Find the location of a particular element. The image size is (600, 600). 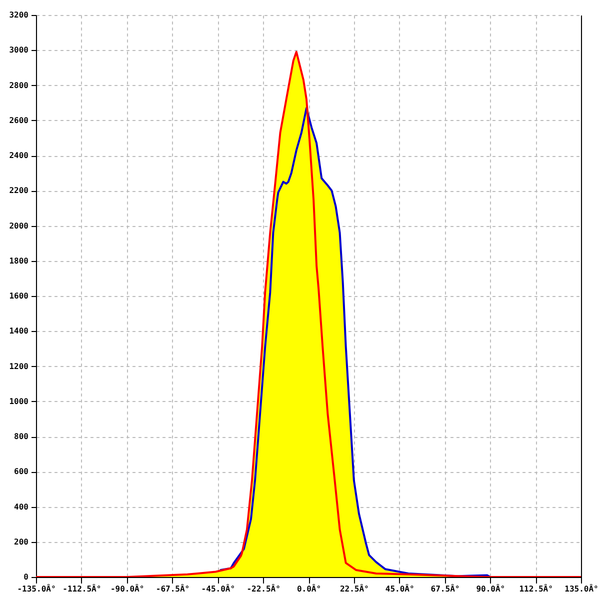

y-tick-label: 2400 is located at coordinates (19, 155).